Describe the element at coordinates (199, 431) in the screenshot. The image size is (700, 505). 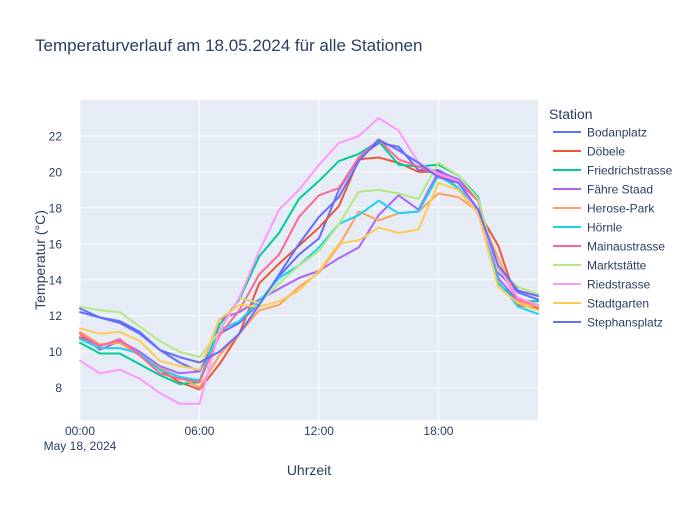
I see `x-tick-label: 06:00` at that location.